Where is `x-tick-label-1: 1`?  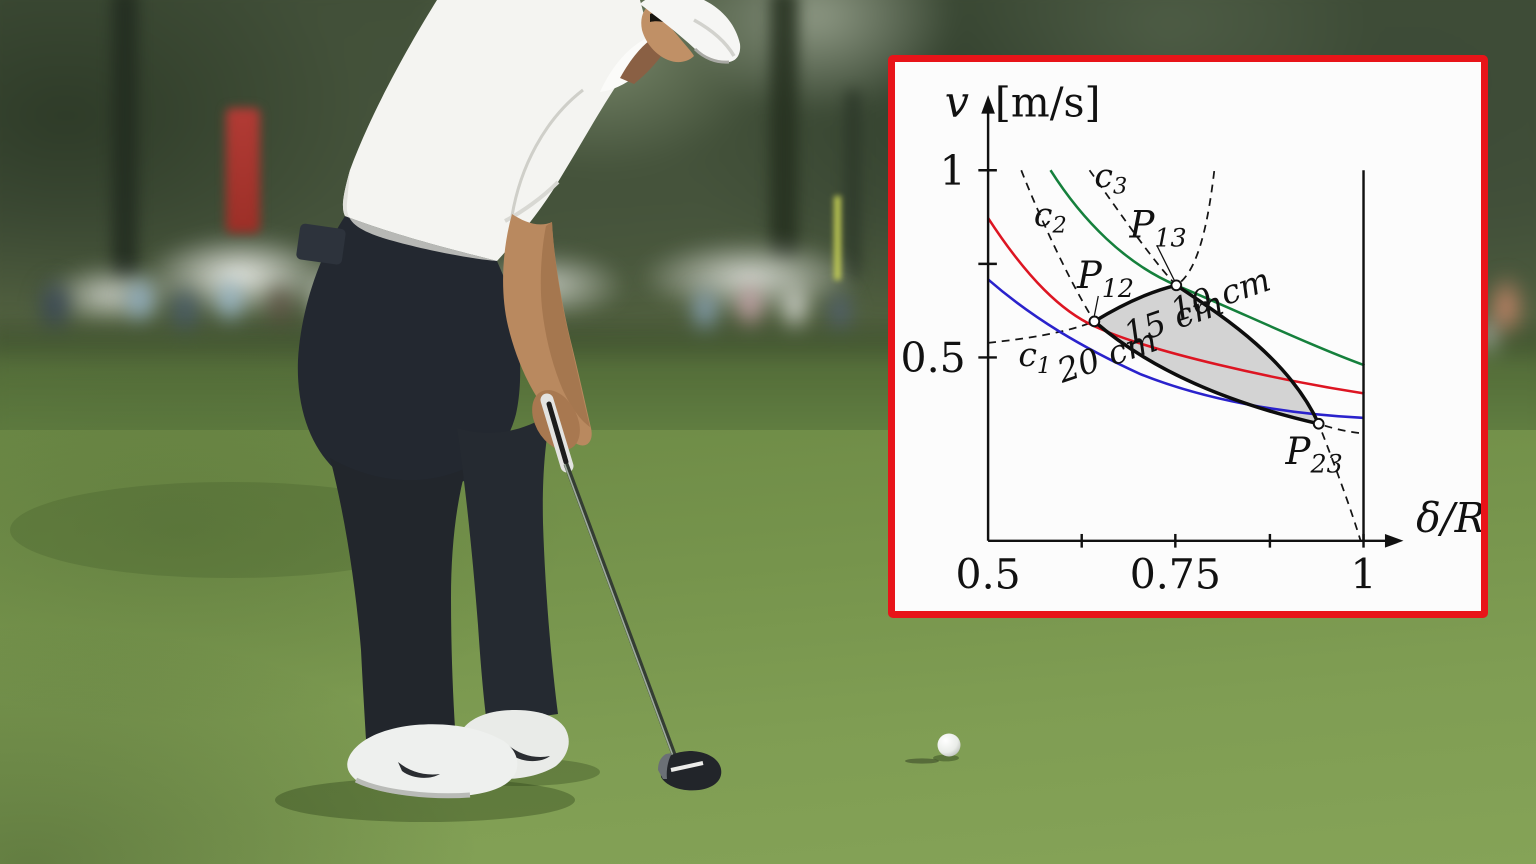 x-tick-label-1: 1 is located at coordinates (1364, 575).